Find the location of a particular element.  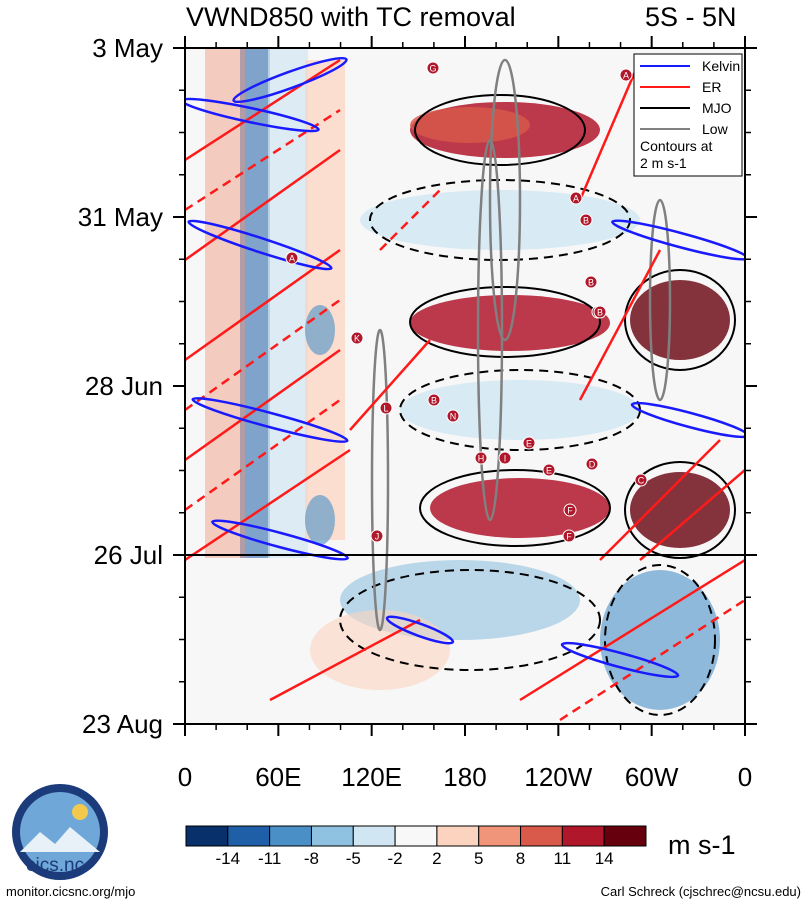

footer-credit: Carl Schreck (cjschrec@ncsu.edu) is located at coordinates (700, 891).